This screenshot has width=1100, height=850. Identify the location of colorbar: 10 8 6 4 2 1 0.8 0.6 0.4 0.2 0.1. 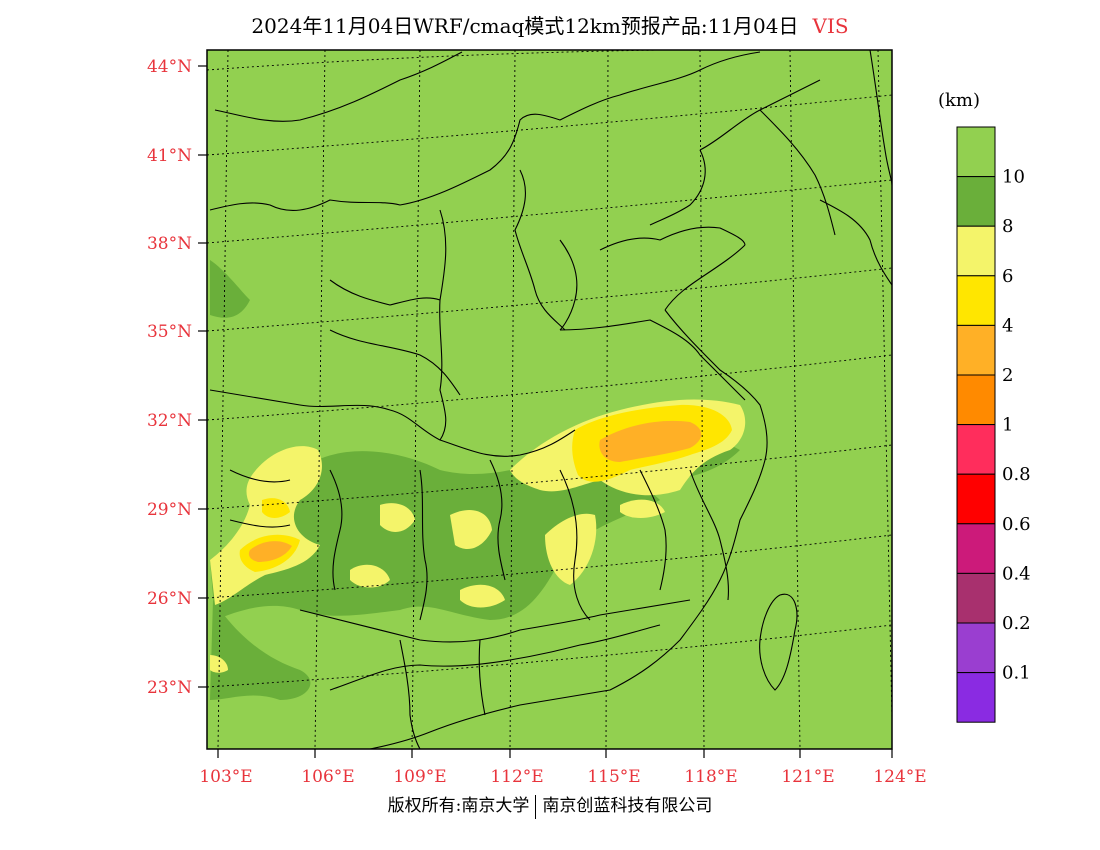
(993, 424).